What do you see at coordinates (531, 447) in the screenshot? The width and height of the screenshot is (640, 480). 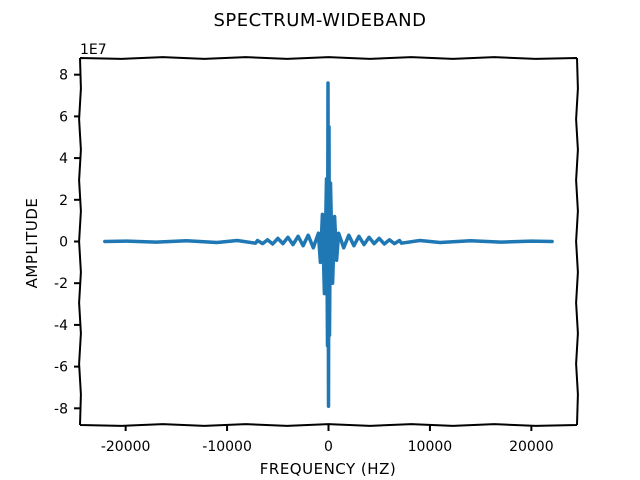 I see `x-tick-label: 20000` at bounding box center [531, 447].